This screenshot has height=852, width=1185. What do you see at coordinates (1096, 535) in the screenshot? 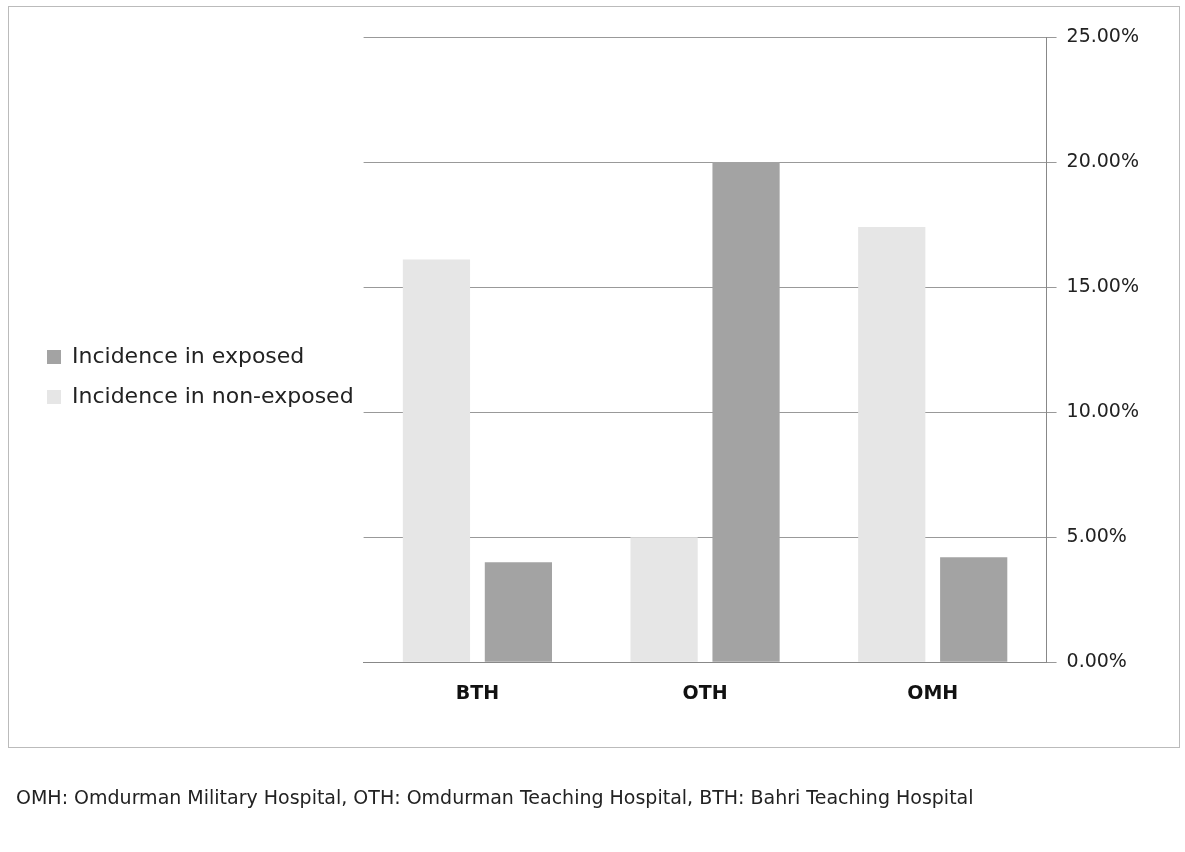
I see `y-tick-label: 5.00%` at bounding box center [1096, 535].